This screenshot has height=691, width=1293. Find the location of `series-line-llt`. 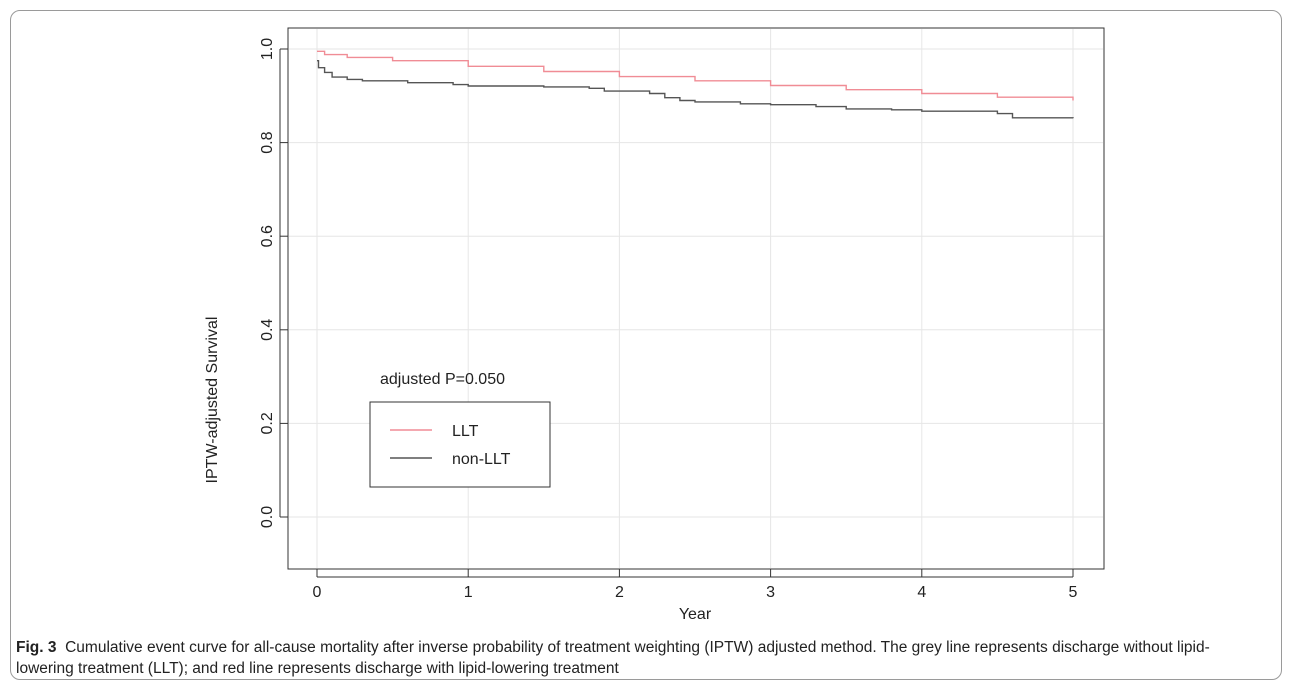

series-line-llt is located at coordinates (695, 75).